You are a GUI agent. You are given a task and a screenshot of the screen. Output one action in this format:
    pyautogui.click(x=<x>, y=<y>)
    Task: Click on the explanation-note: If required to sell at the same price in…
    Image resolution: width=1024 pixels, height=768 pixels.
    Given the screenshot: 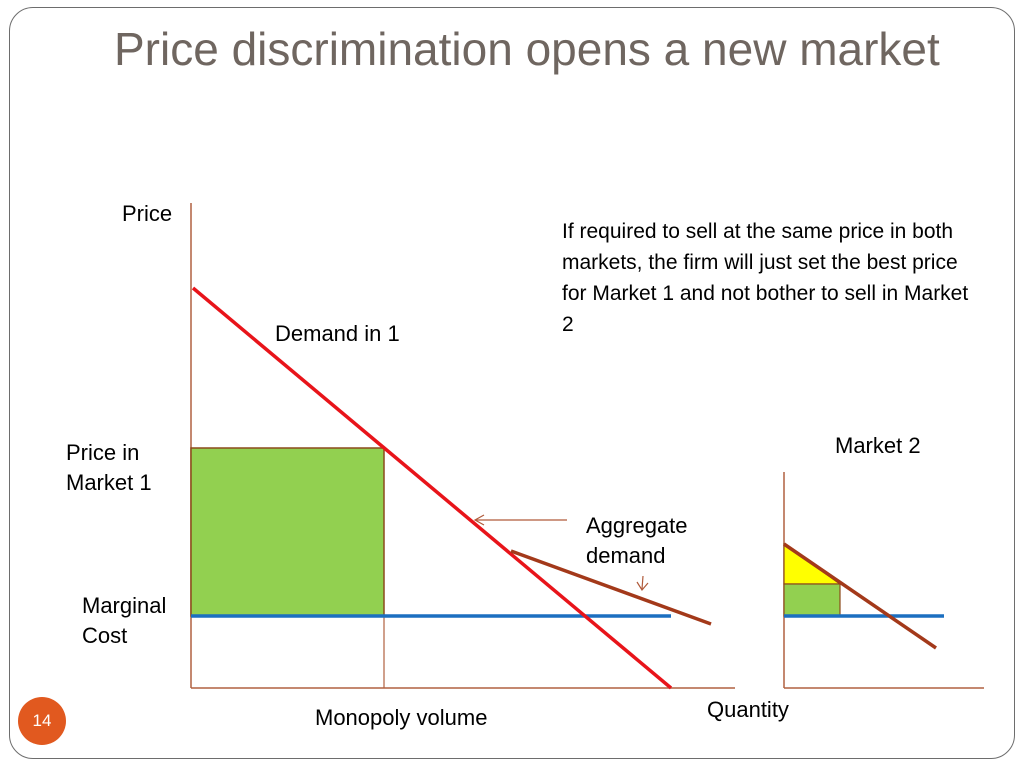 What is the action you would take?
    pyautogui.click(x=765, y=278)
    